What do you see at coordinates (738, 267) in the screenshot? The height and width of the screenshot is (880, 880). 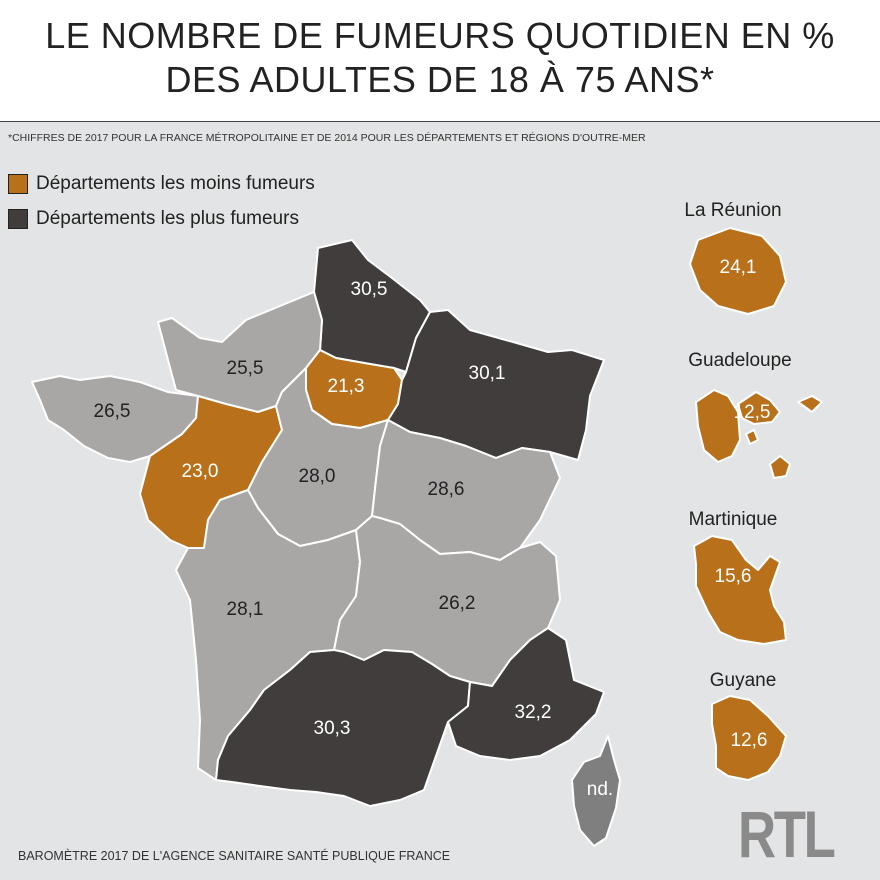 I see `value-la-reunion: 24,1` at bounding box center [738, 267].